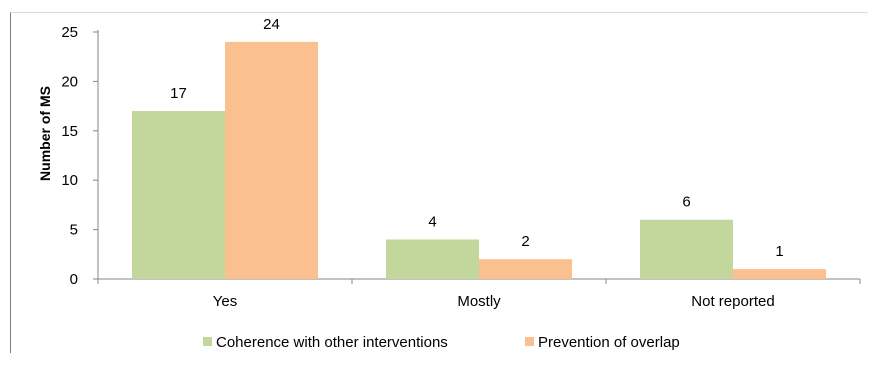 Image resolution: width=879 pixels, height=365 pixels. Describe the element at coordinates (80, 156) in the screenshot. I see `y-axis: 0 5 10 15 20 25` at that location.